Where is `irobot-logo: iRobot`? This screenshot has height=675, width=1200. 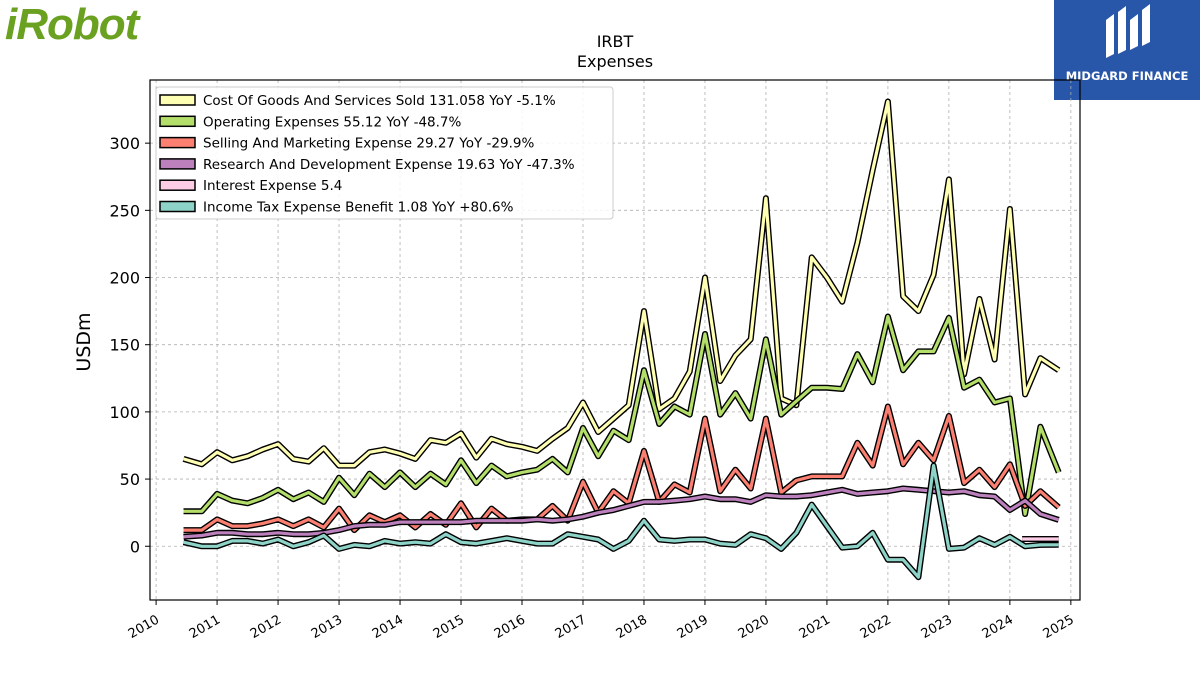
irobot-logo: iRobot is located at coordinates (72, 24).